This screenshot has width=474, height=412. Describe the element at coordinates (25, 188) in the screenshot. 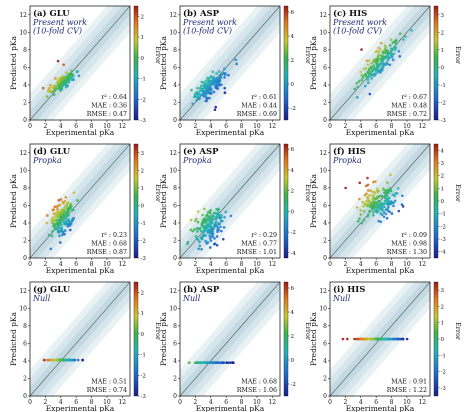

I see `y-tick-label: 8` at that location.